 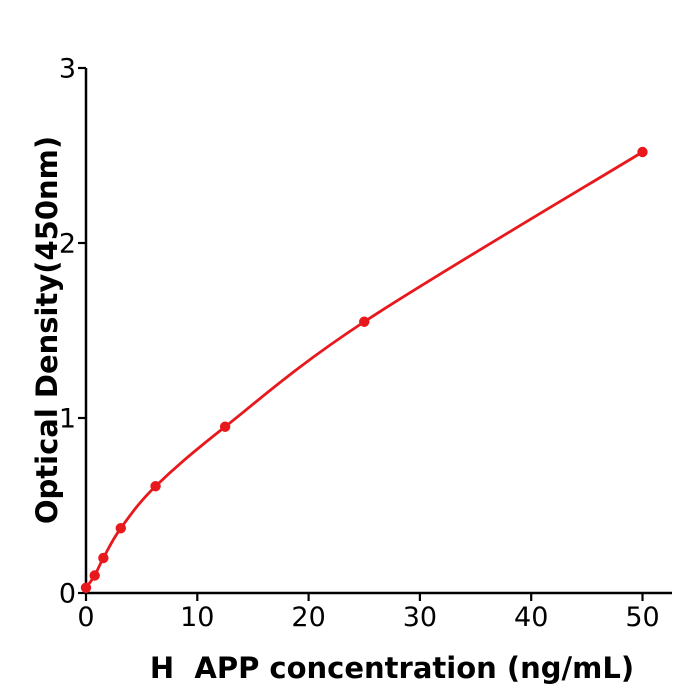 I want to click on x-axis-title: H APP concentration (ng/mL), so click(x=392, y=668).